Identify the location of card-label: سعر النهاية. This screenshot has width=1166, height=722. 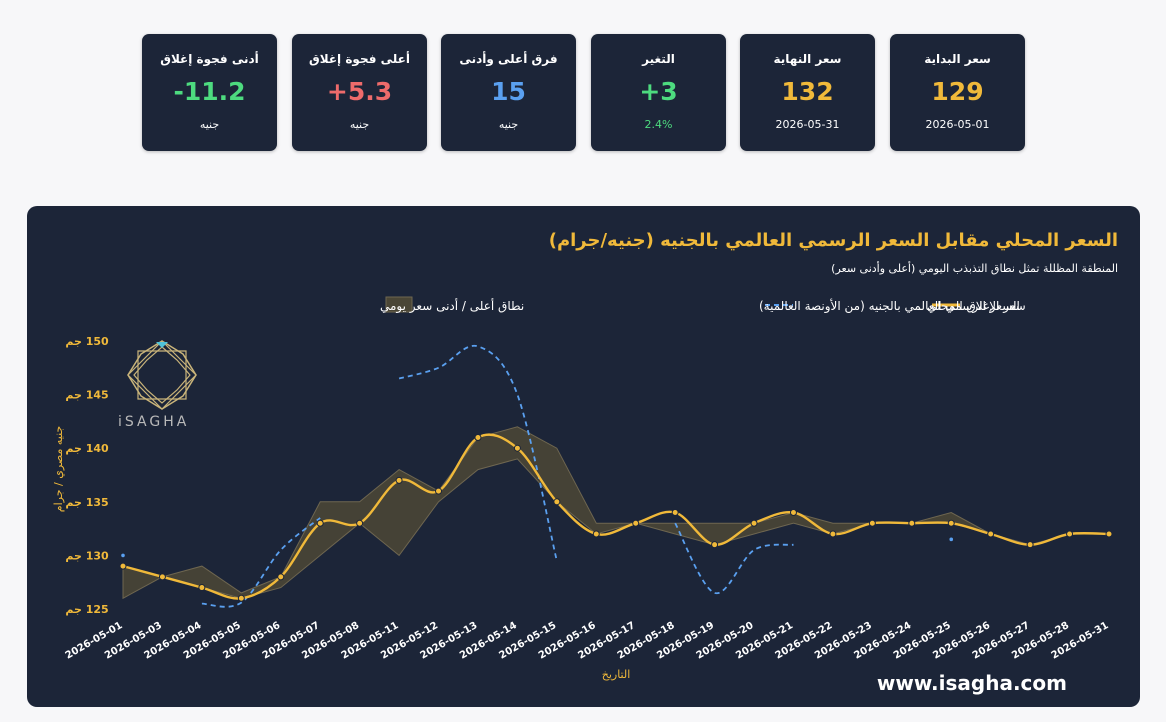
(807, 59).